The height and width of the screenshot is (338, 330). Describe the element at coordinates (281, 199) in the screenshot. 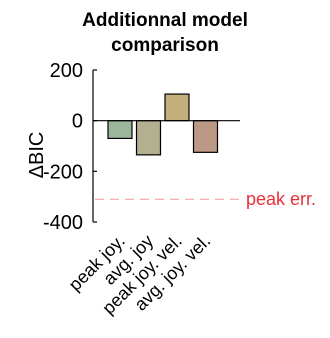

I see `peak-err-label: peak err.` at that location.